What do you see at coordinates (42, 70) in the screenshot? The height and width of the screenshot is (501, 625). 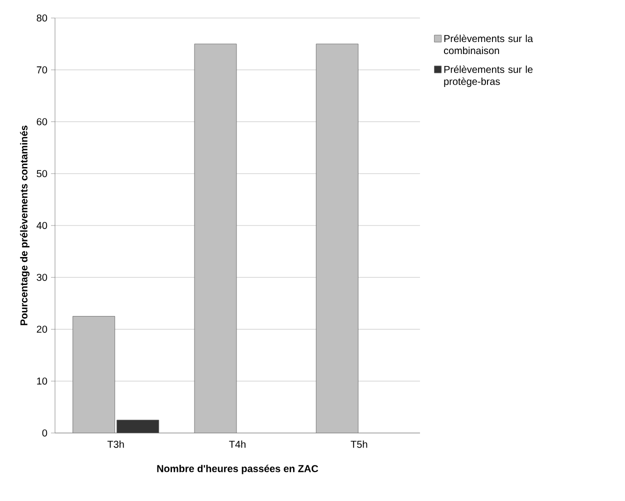 I see `y-tick-label: 70` at bounding box center [42, 70].